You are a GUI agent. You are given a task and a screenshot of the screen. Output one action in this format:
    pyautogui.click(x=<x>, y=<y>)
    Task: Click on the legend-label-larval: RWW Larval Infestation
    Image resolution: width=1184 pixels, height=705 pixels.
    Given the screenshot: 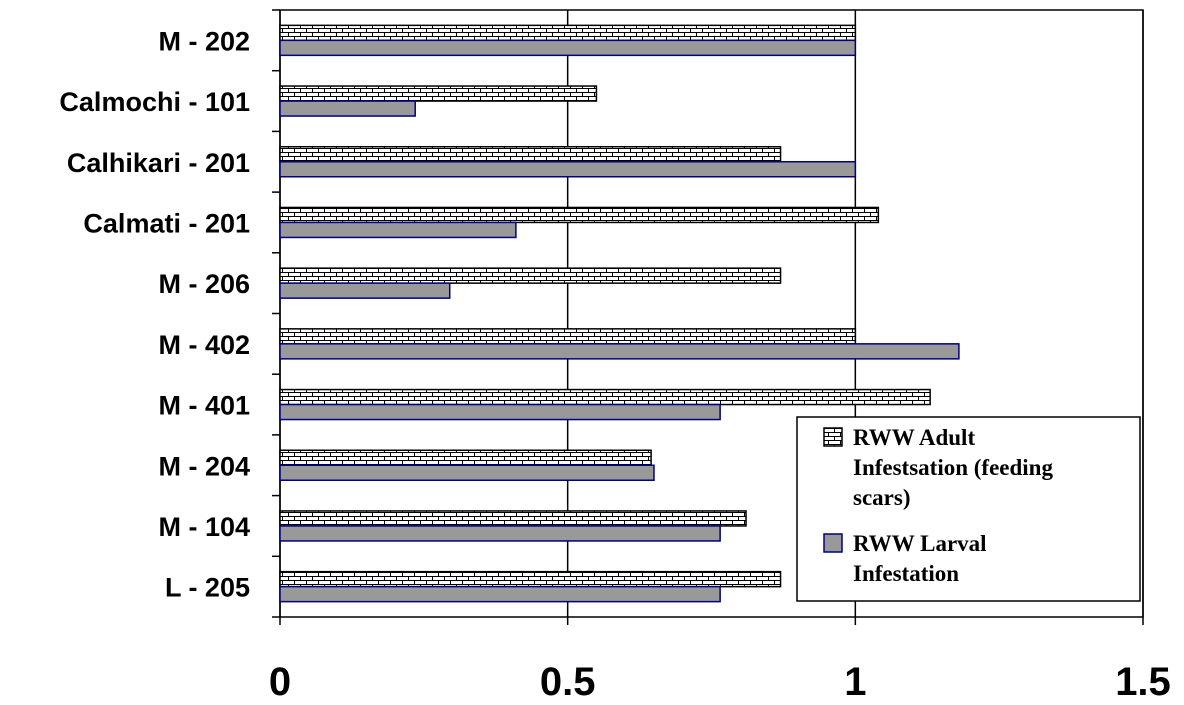 What is the action you would take?
    pyautogui.click(x=920, y=558)
    